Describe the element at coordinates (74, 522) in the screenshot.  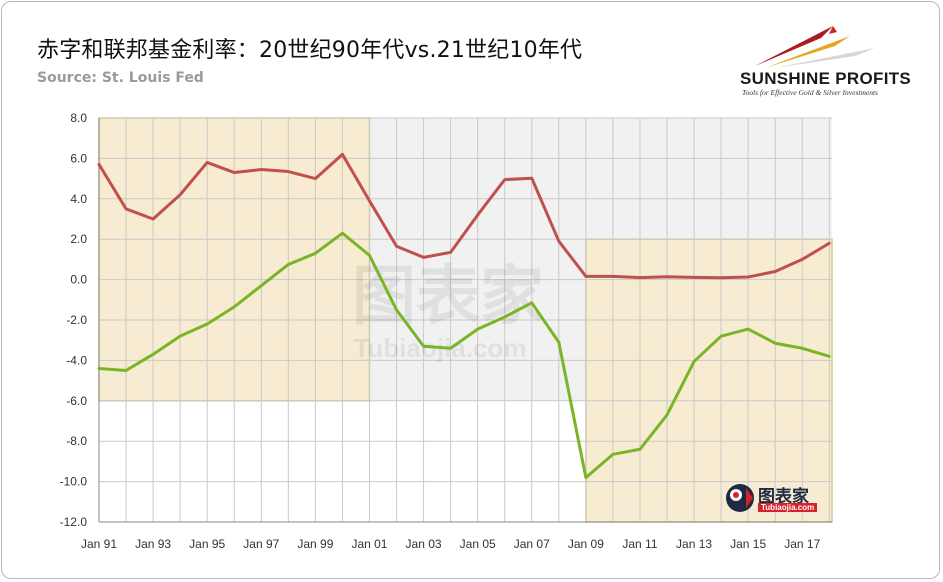
I see `y-tick-label: -12.0` at that location.